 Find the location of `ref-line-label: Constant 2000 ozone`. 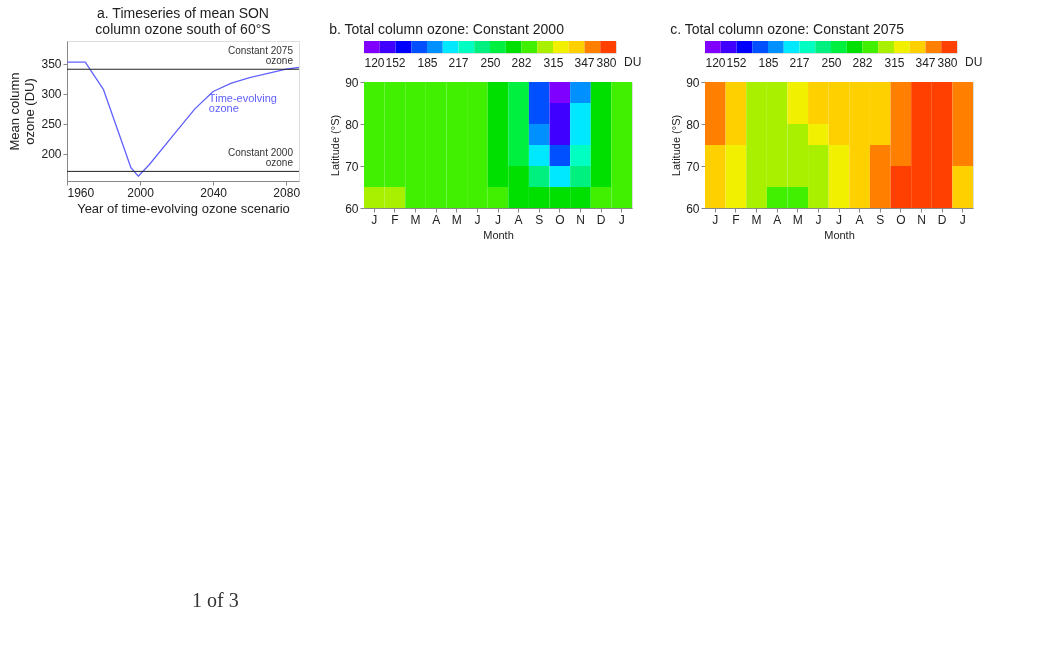

ref-line-label: Constant 2000 ozone is located at coordinates (260, 158).